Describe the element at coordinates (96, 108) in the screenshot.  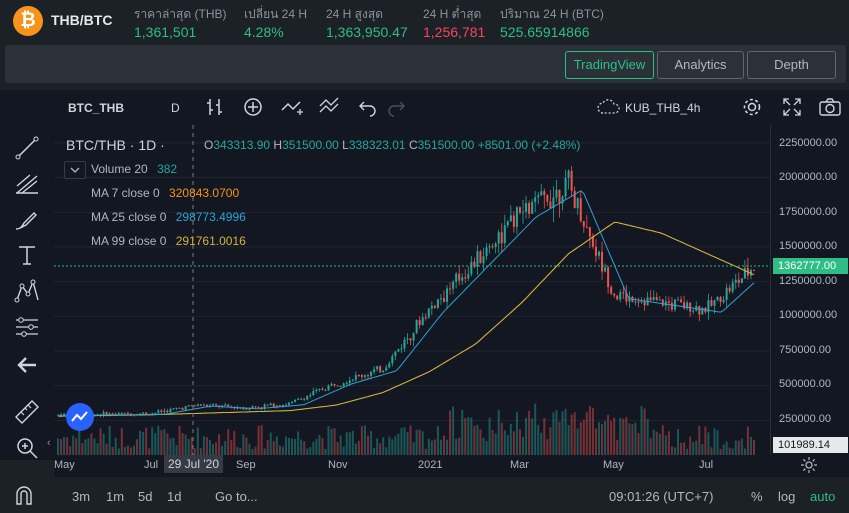
I see `symbol-search-button: BTC_THB` at that location.